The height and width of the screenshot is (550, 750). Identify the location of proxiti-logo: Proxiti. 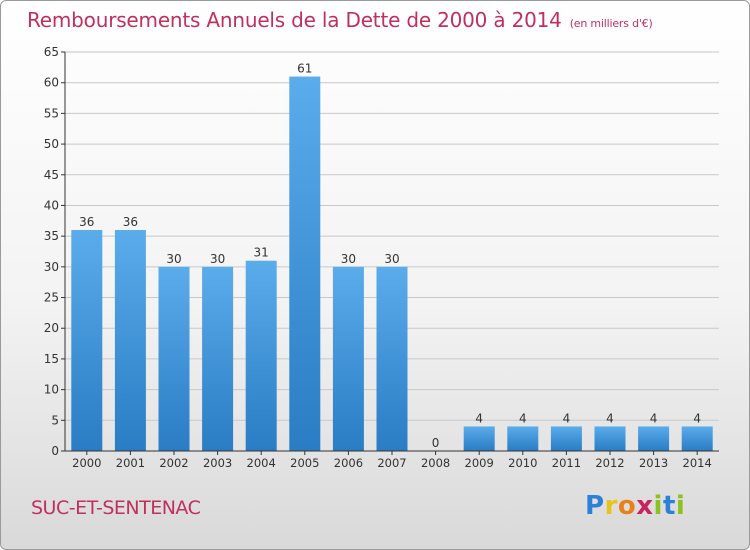
(635, 506).